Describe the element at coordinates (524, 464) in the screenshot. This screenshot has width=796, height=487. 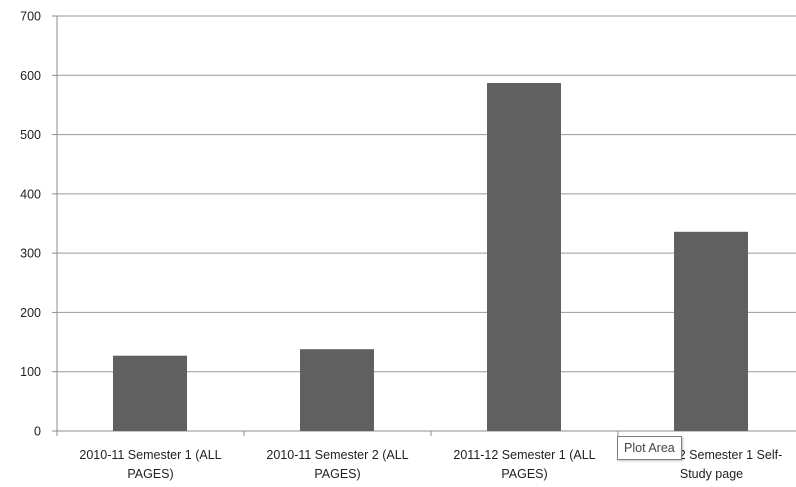
I see `x-category-label: 2011-12 Semester 1 (ALL PAGES)` at that location.